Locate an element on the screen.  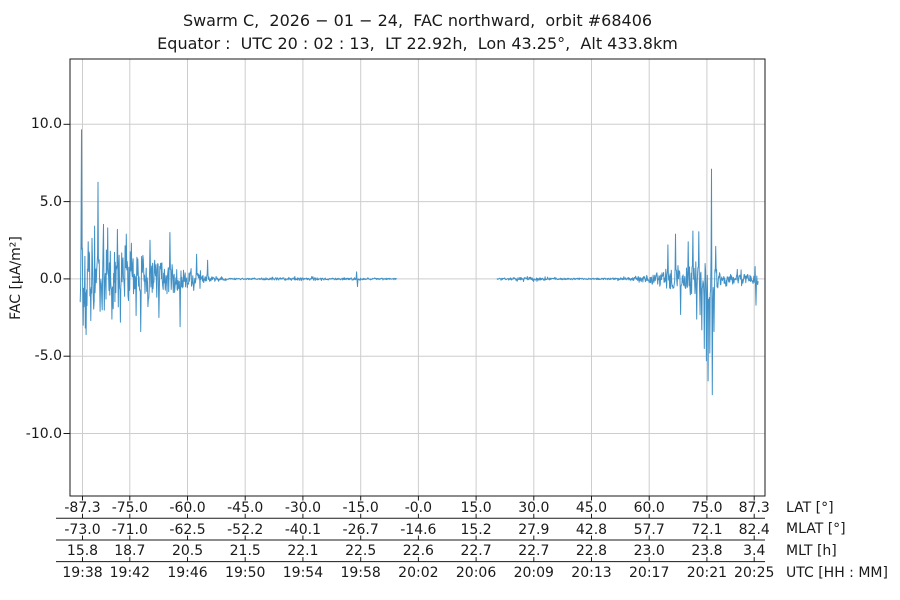
x-tick-label-lat: -0.0 is located at coordinates (418, 507).